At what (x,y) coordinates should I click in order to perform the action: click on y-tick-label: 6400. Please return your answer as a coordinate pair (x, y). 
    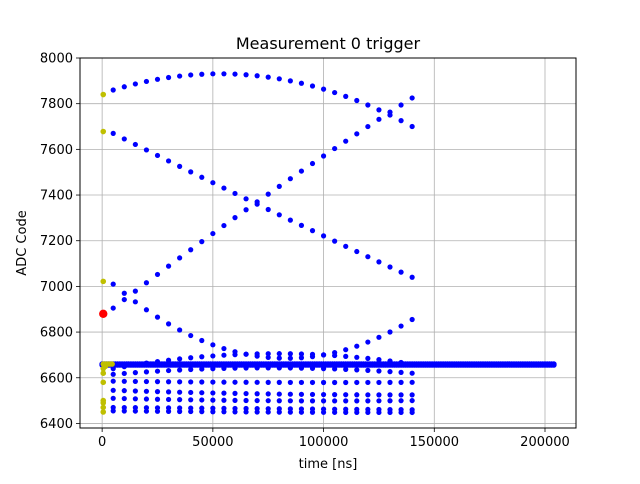
    Looking at the image, I should click on (56, 424).